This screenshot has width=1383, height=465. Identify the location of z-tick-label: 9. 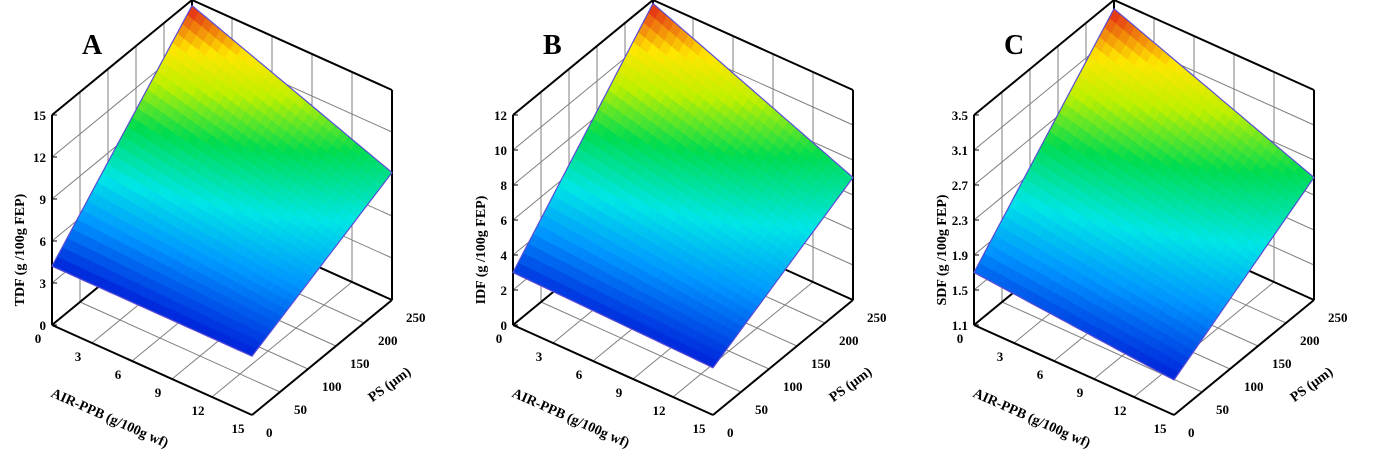
(43, 199).